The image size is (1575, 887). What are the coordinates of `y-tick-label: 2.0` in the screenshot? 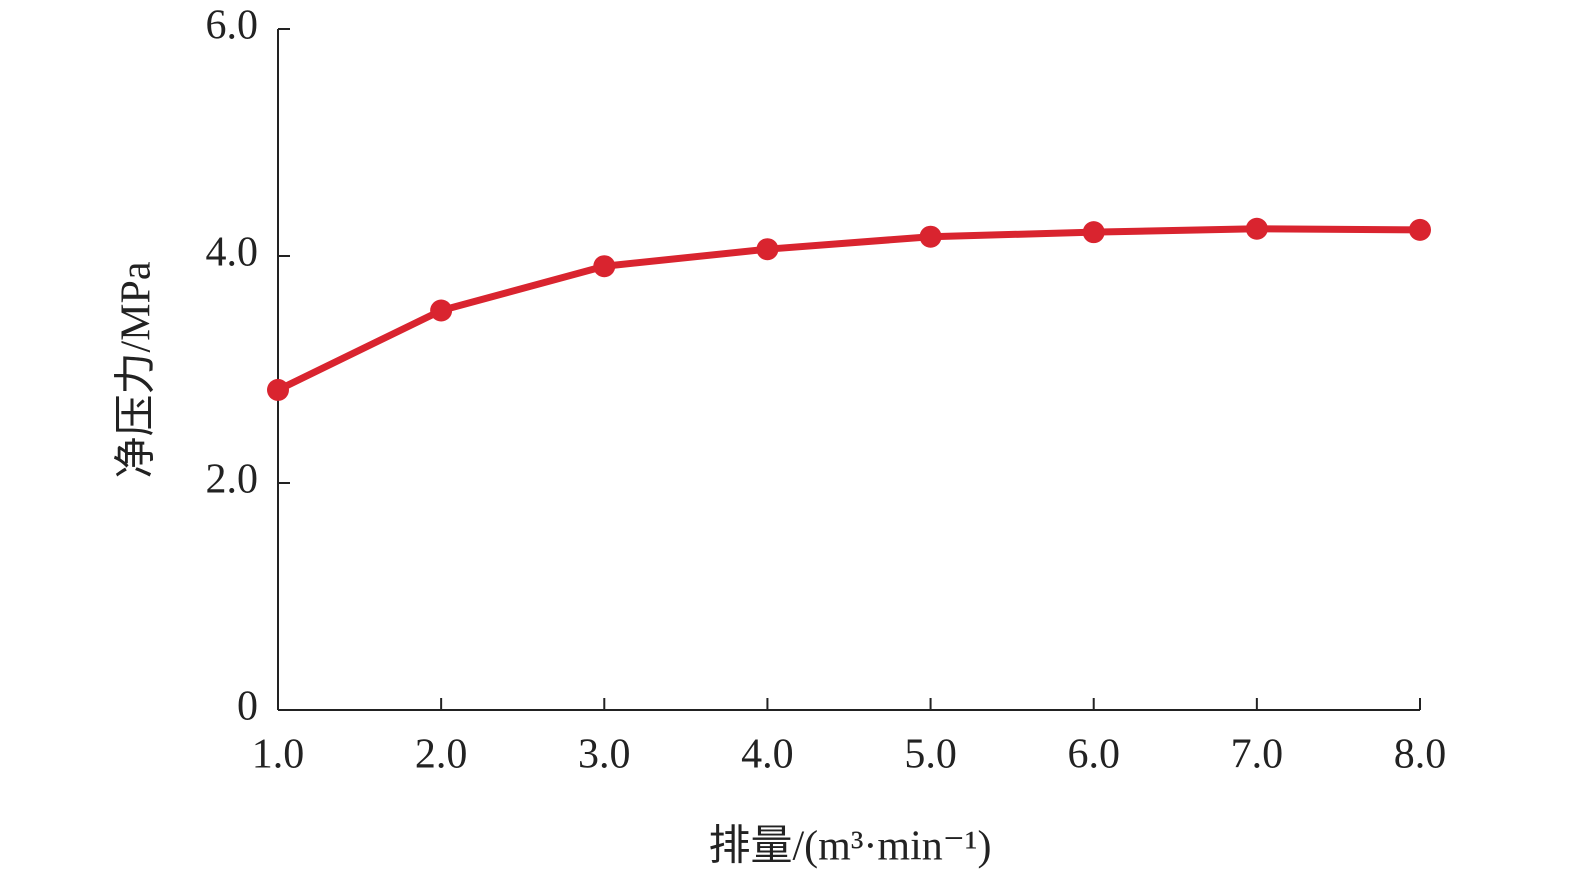 It's located at (232, 480).